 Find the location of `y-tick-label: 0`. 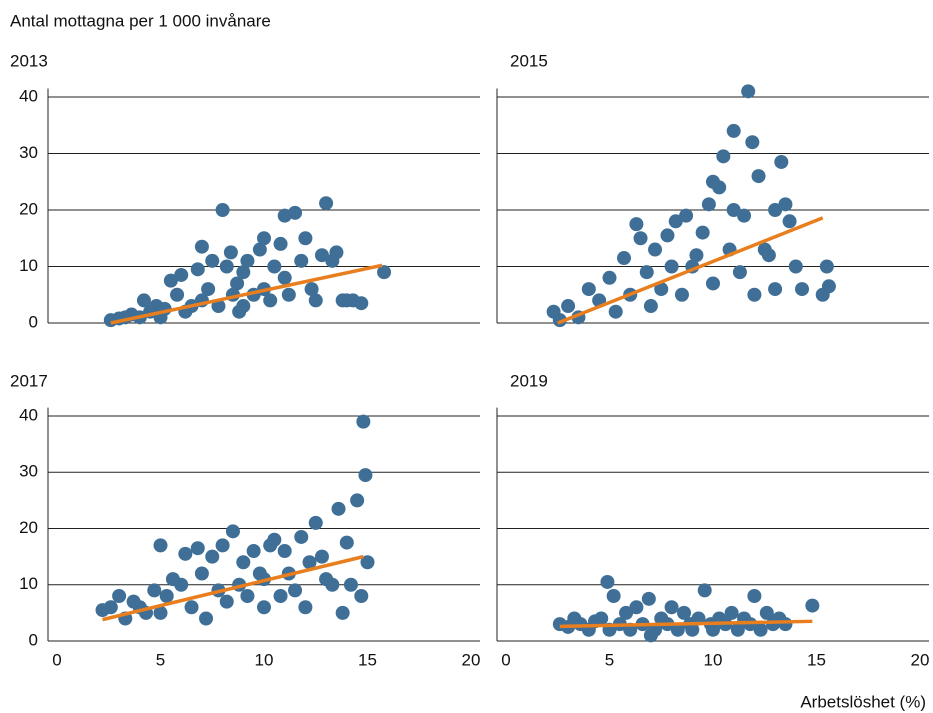

y-tick-label: 0 is located at coordinates (33, 639).